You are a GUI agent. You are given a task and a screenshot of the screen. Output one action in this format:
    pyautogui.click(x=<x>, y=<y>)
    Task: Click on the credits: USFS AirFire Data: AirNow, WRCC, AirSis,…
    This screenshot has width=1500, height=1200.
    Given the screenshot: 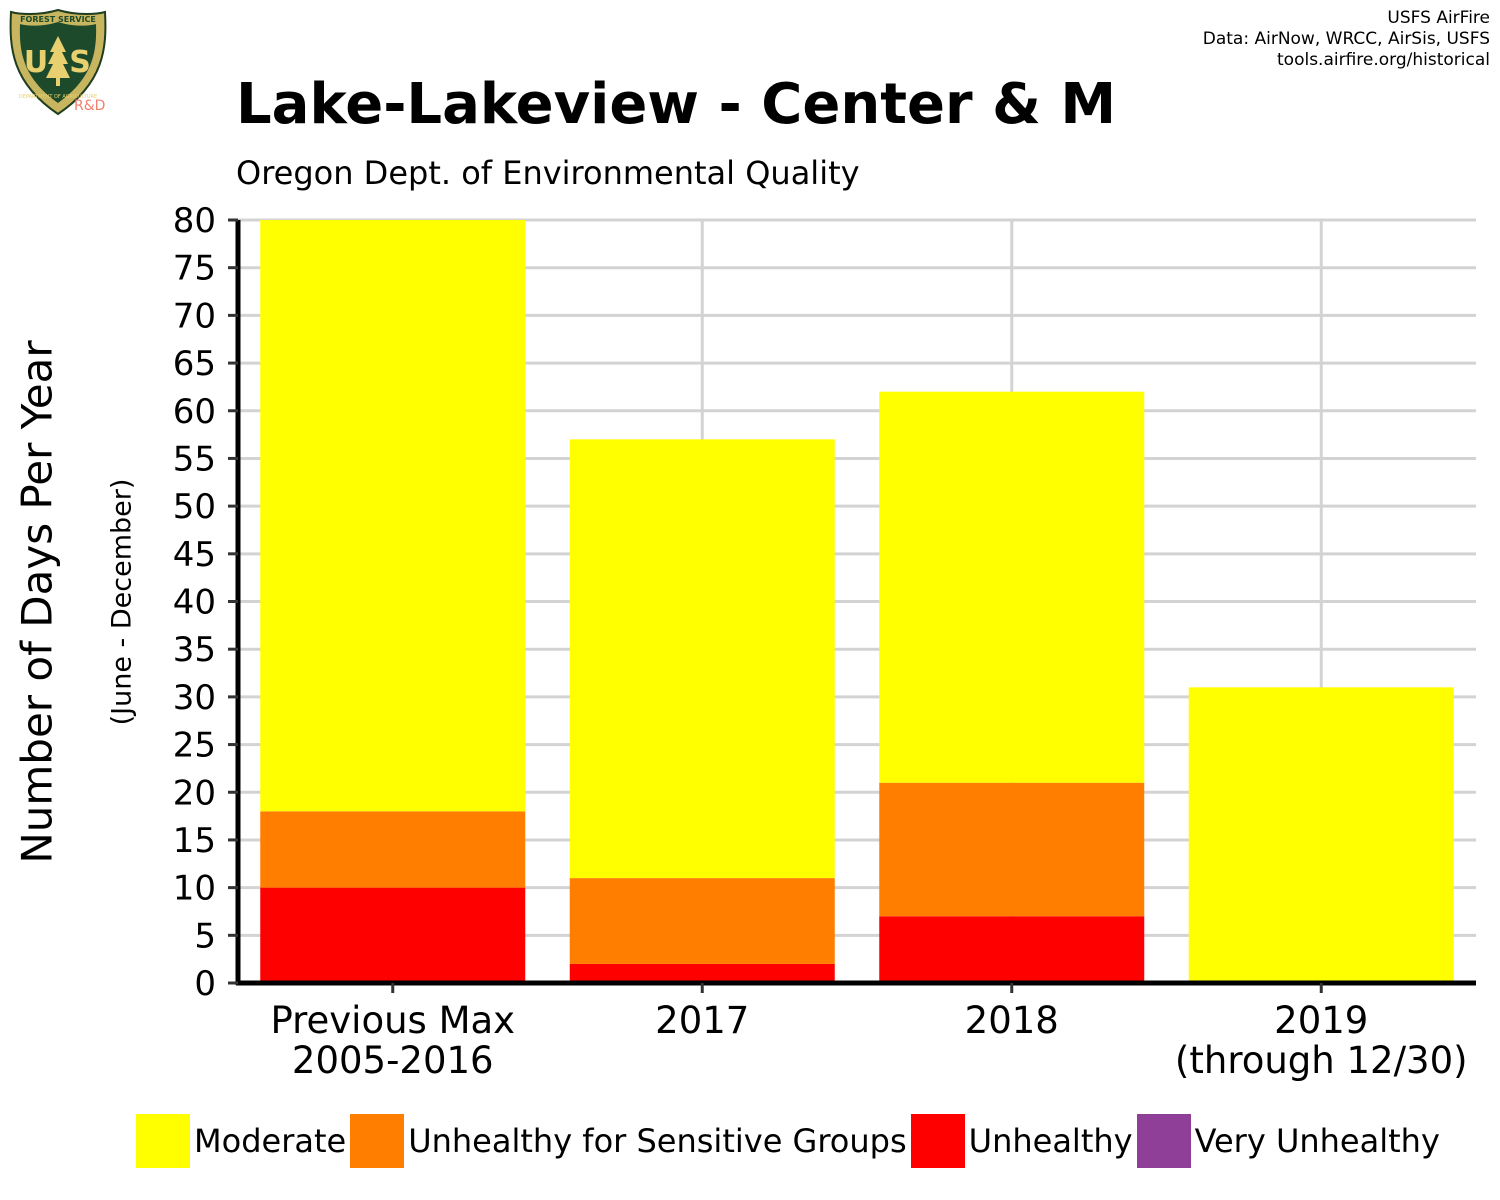 What is the action you would take?
    pyautogui.click(x=1346, y=39)
    